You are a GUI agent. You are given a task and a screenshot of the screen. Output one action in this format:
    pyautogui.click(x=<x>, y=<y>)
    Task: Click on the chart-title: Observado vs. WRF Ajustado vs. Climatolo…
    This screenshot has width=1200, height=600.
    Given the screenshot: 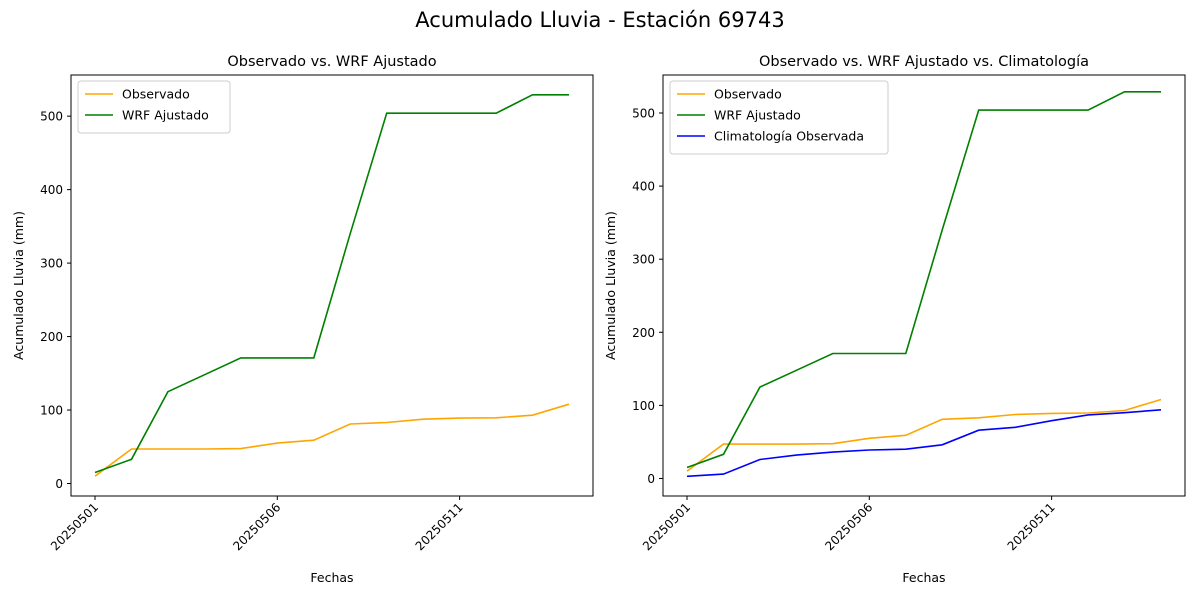 What is the action you would take?
    pyautogui.click(x=924, y=62)
    